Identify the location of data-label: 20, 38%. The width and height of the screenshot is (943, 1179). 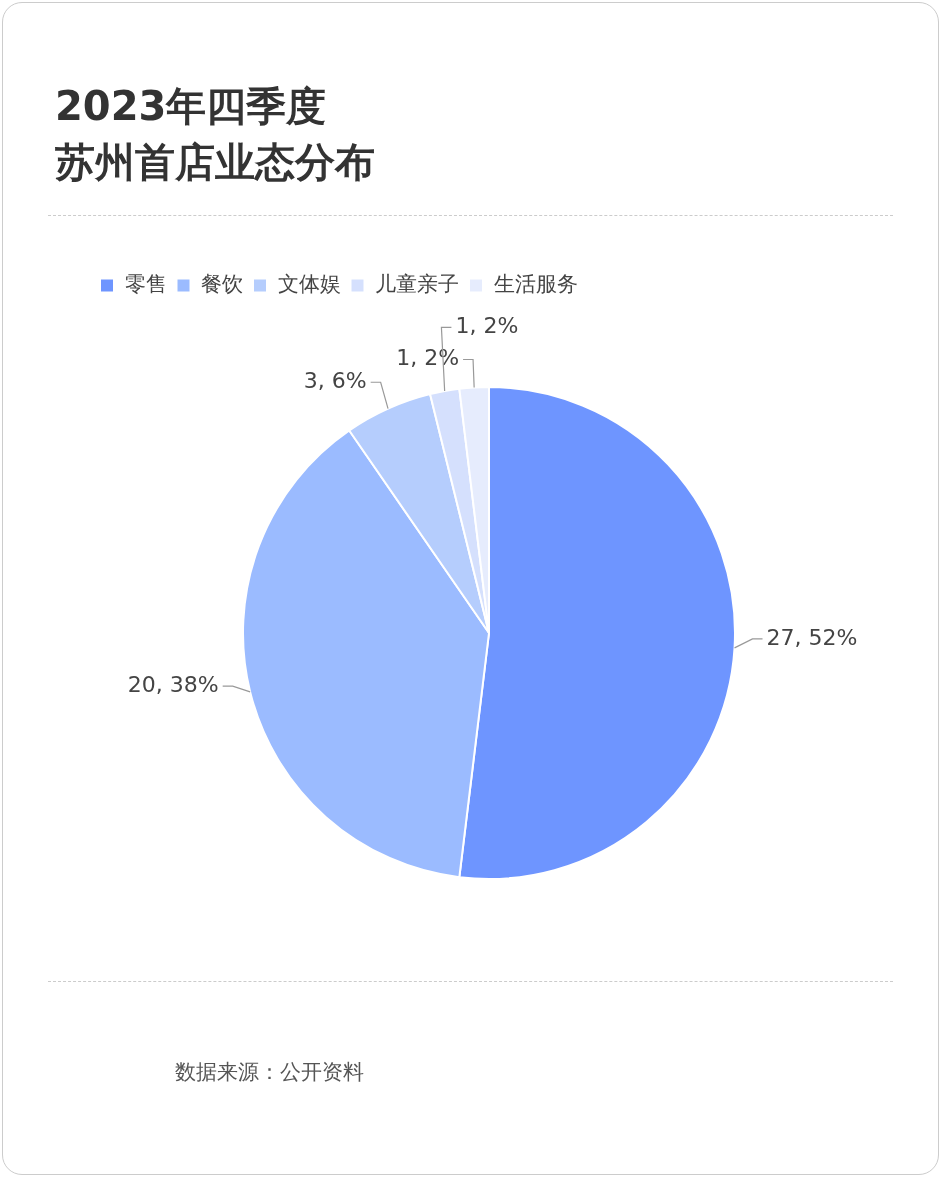
(173, 684).